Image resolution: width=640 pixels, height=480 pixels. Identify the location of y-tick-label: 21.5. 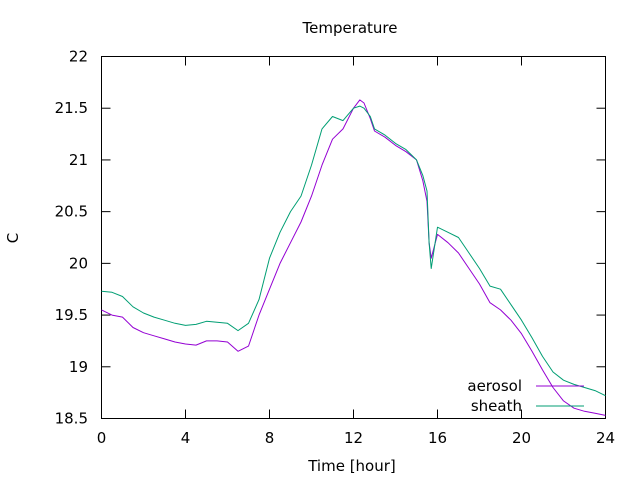
(71, 108).